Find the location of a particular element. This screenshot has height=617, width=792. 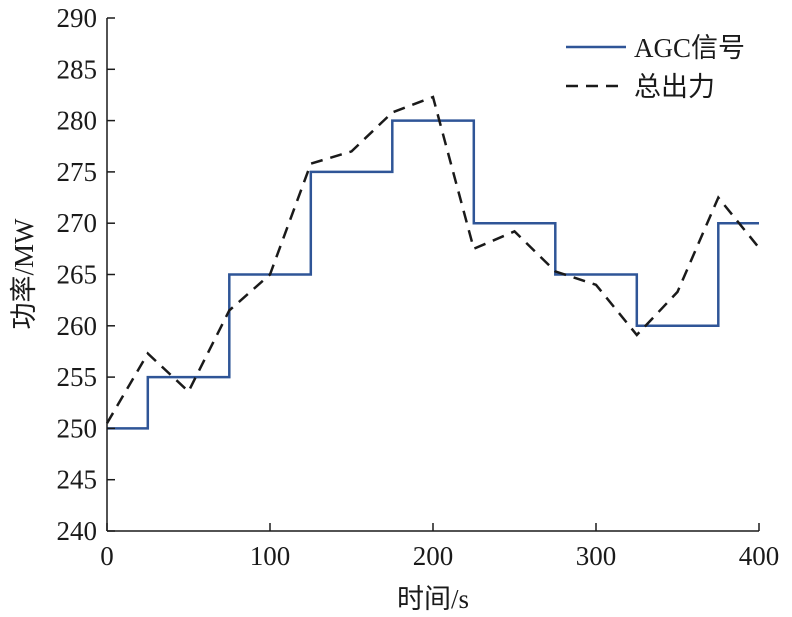

y-tick-label: 250 is located at coordinates (77, 428).